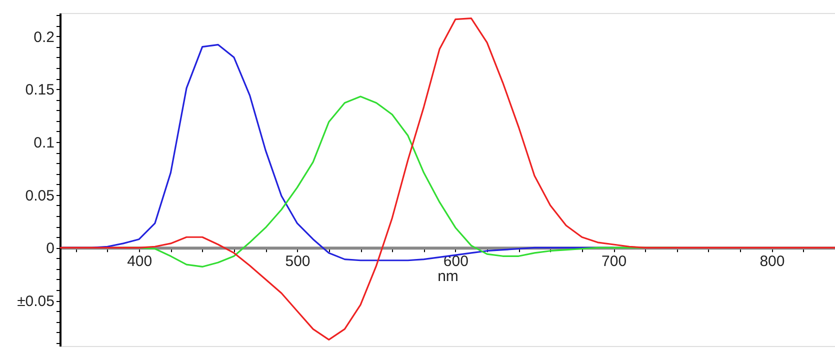  What do you see at coordinates (39, 195) in the screenshot?
I see `y-tick-label: 0.05` at bounding box center [39, 195].